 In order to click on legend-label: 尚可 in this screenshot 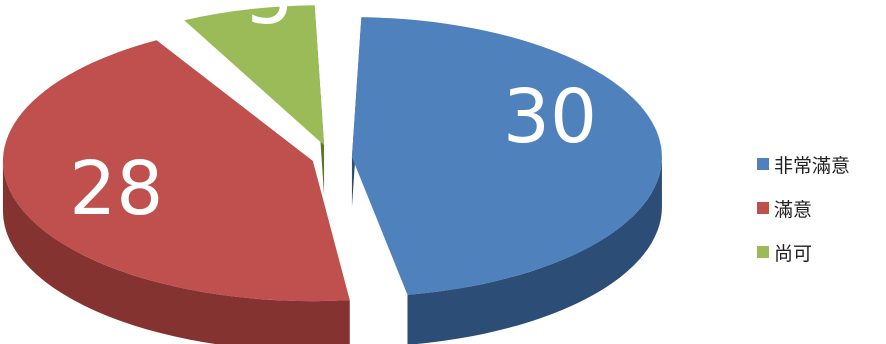, I will do `click(793, 253)`.